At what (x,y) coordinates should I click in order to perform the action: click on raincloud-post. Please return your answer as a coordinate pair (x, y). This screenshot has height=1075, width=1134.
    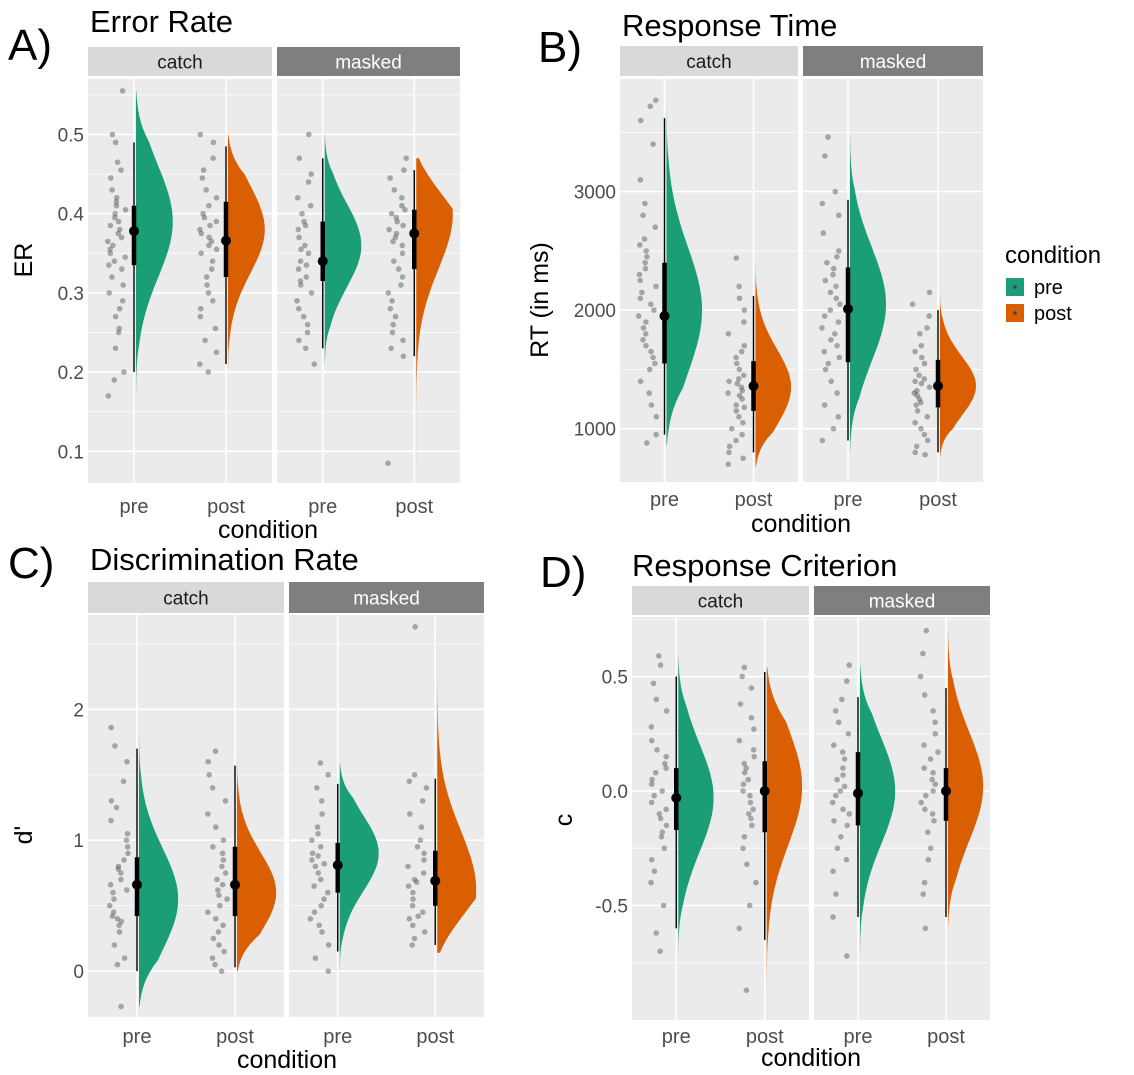
    Looking at the image, I should click on (241, 861).